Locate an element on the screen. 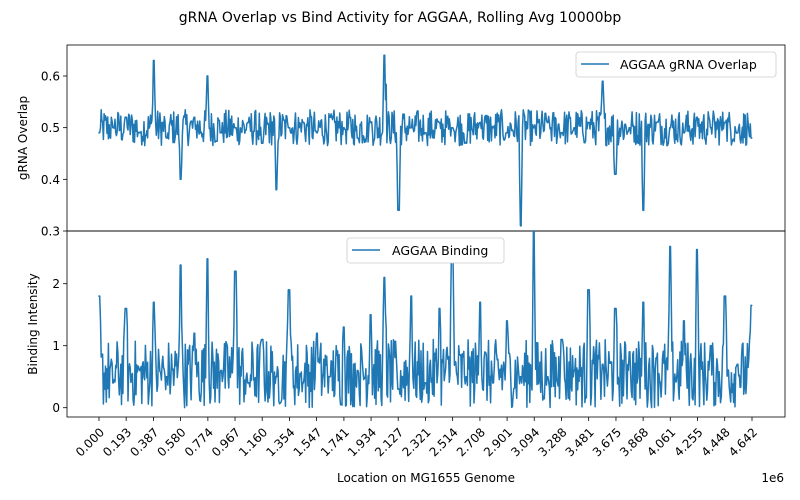 This screenshot has height=500, width=800. binding-legend: AGGAA Binding is located at coordinates (425, 250).